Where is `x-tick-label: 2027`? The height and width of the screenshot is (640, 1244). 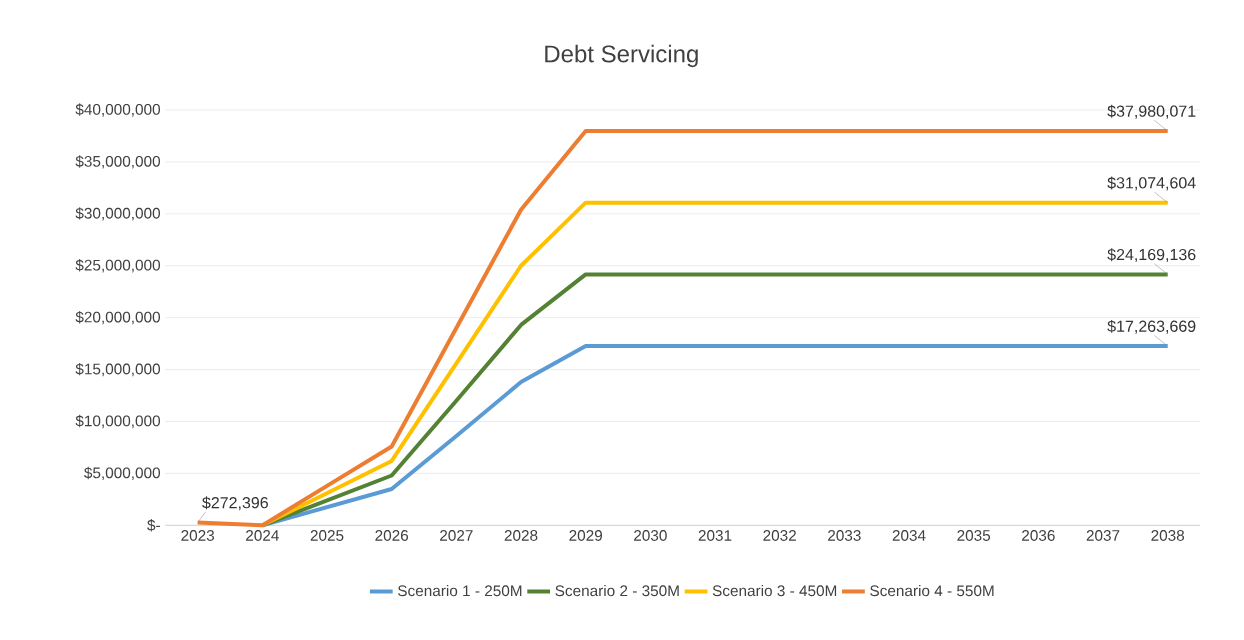 x-tick-label: 2027 is located at coordinates (456, 535).